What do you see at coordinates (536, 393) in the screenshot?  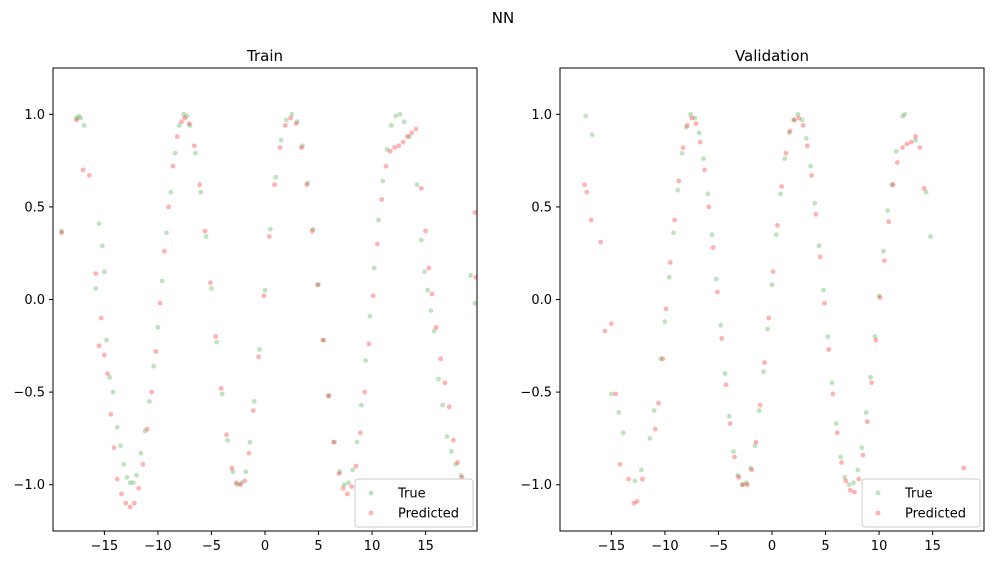 I see `y-tick-label: −0.5` at bounding box center [536, 393].